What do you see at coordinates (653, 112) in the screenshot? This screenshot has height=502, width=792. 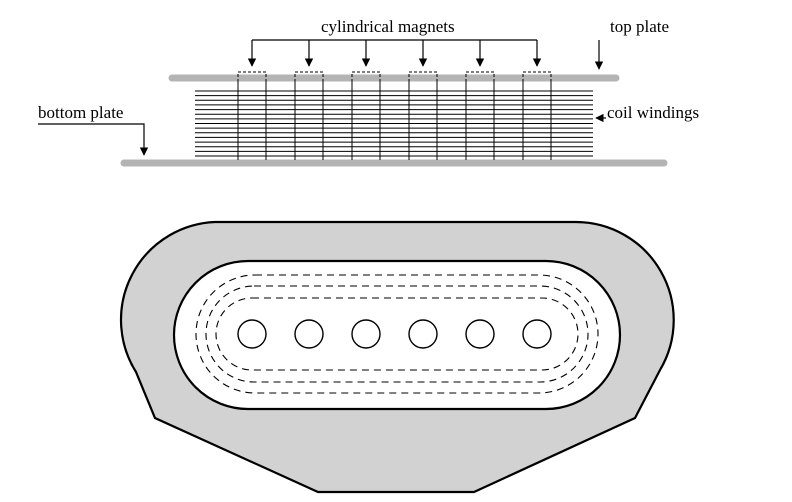 I see `label-coil-windings: coil windings` at bounding box center [653, 112].